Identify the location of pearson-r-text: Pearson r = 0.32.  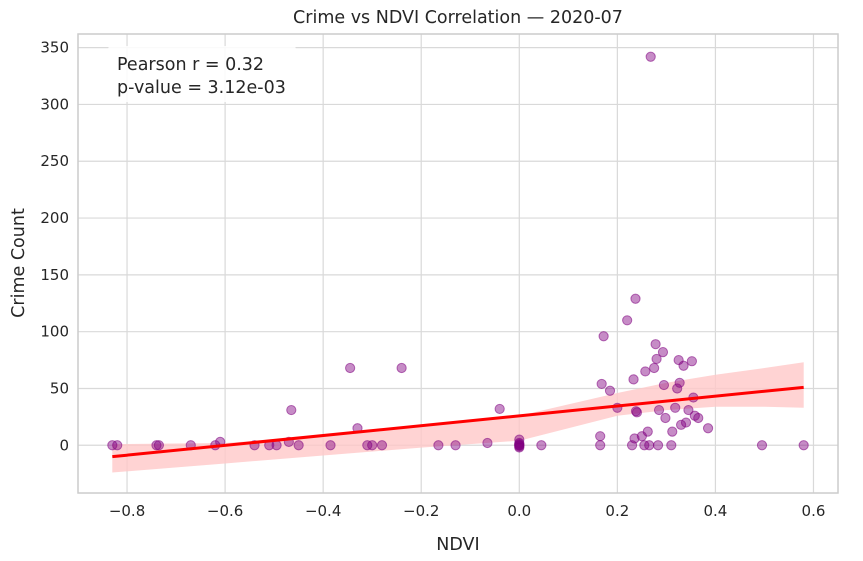
(190, 65).